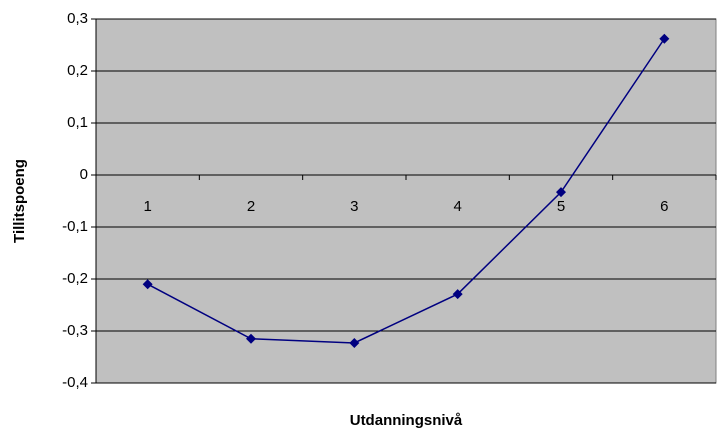 The height and width of the screenshot is (434, 717). Describe the element at coordinates (354, 206) in the screenshot. I see `x-tick-label: 3` at that location.